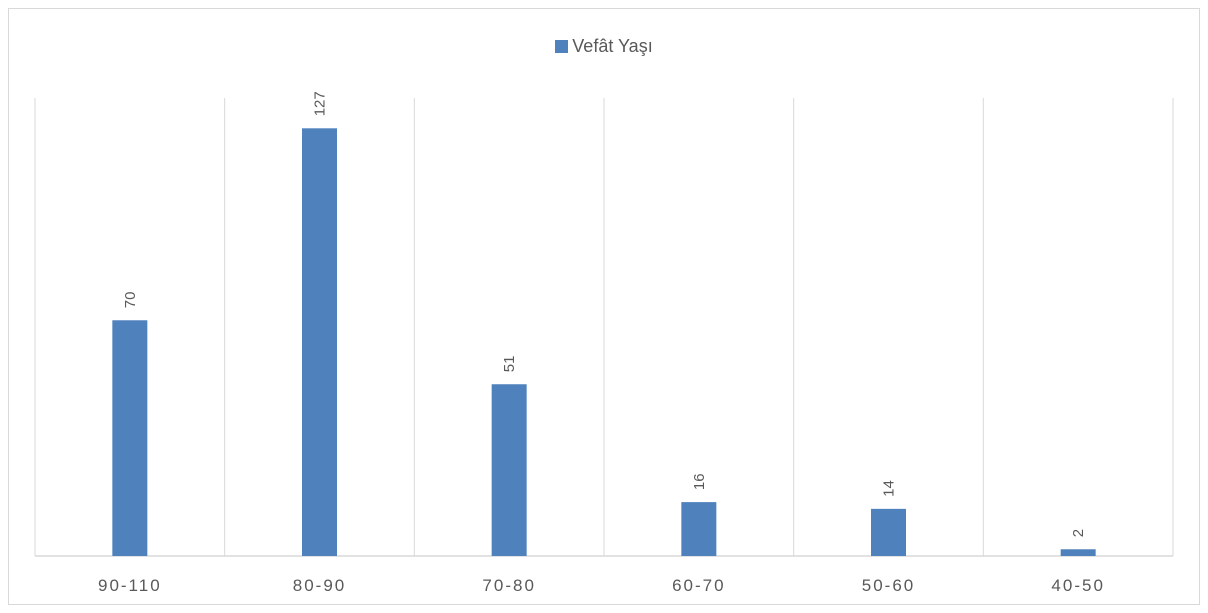 The width and height of the screenshot is (1208, 613). I want to click on data-label-90-110: 70, so click(130, 300).